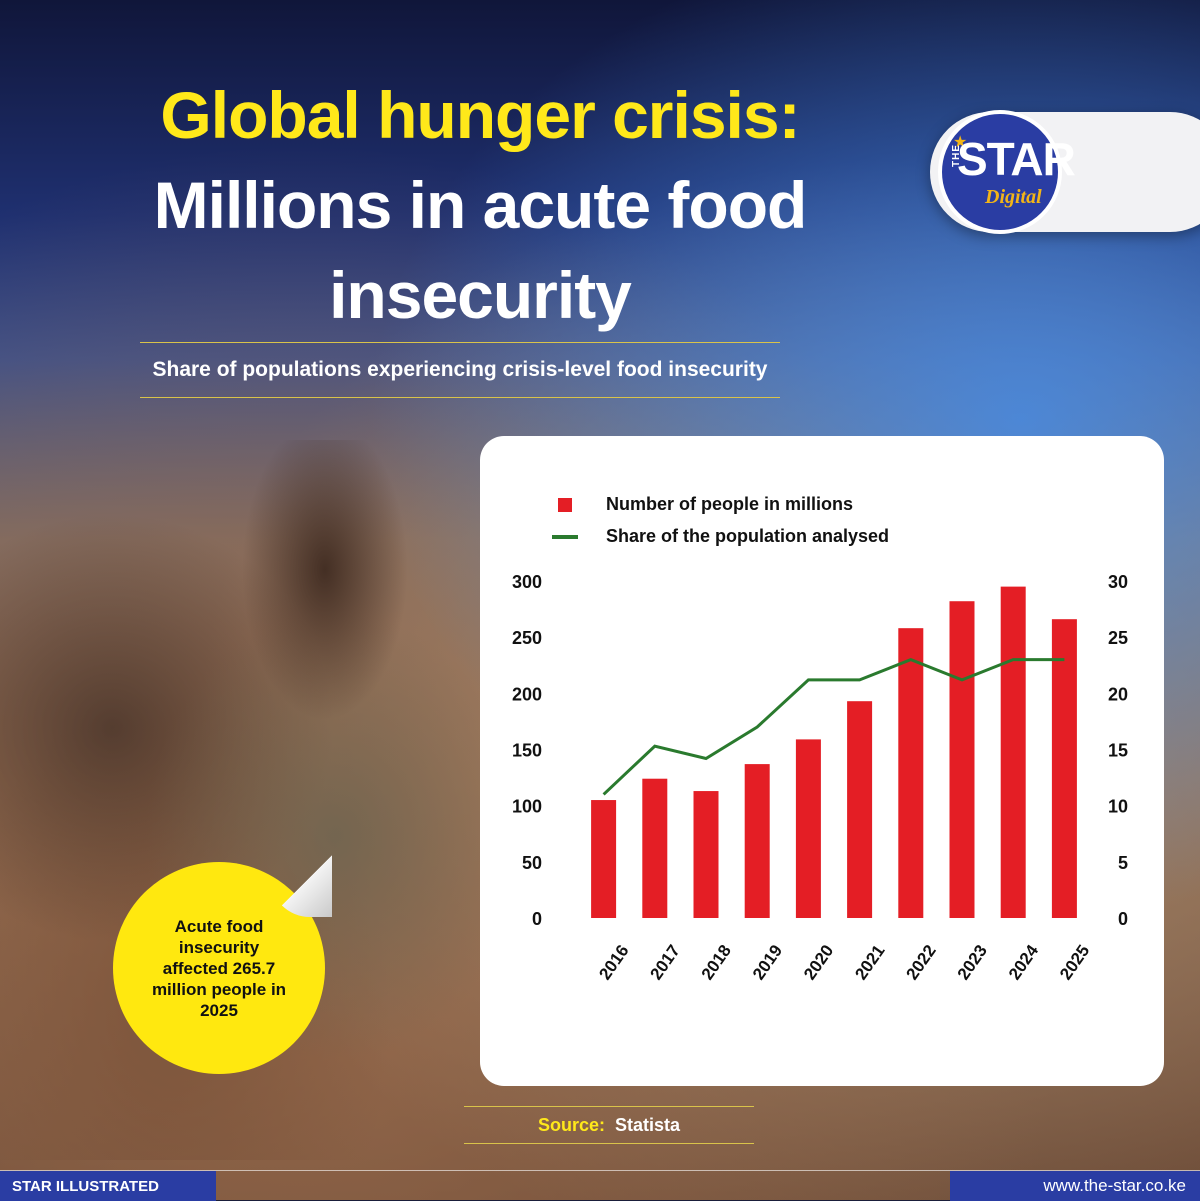 The image size is (1200, 1201). What do you see at coordinates (869, 962) in the screenshot?
I see `x-tick-label: 2021` at bounding box center [869, 962].